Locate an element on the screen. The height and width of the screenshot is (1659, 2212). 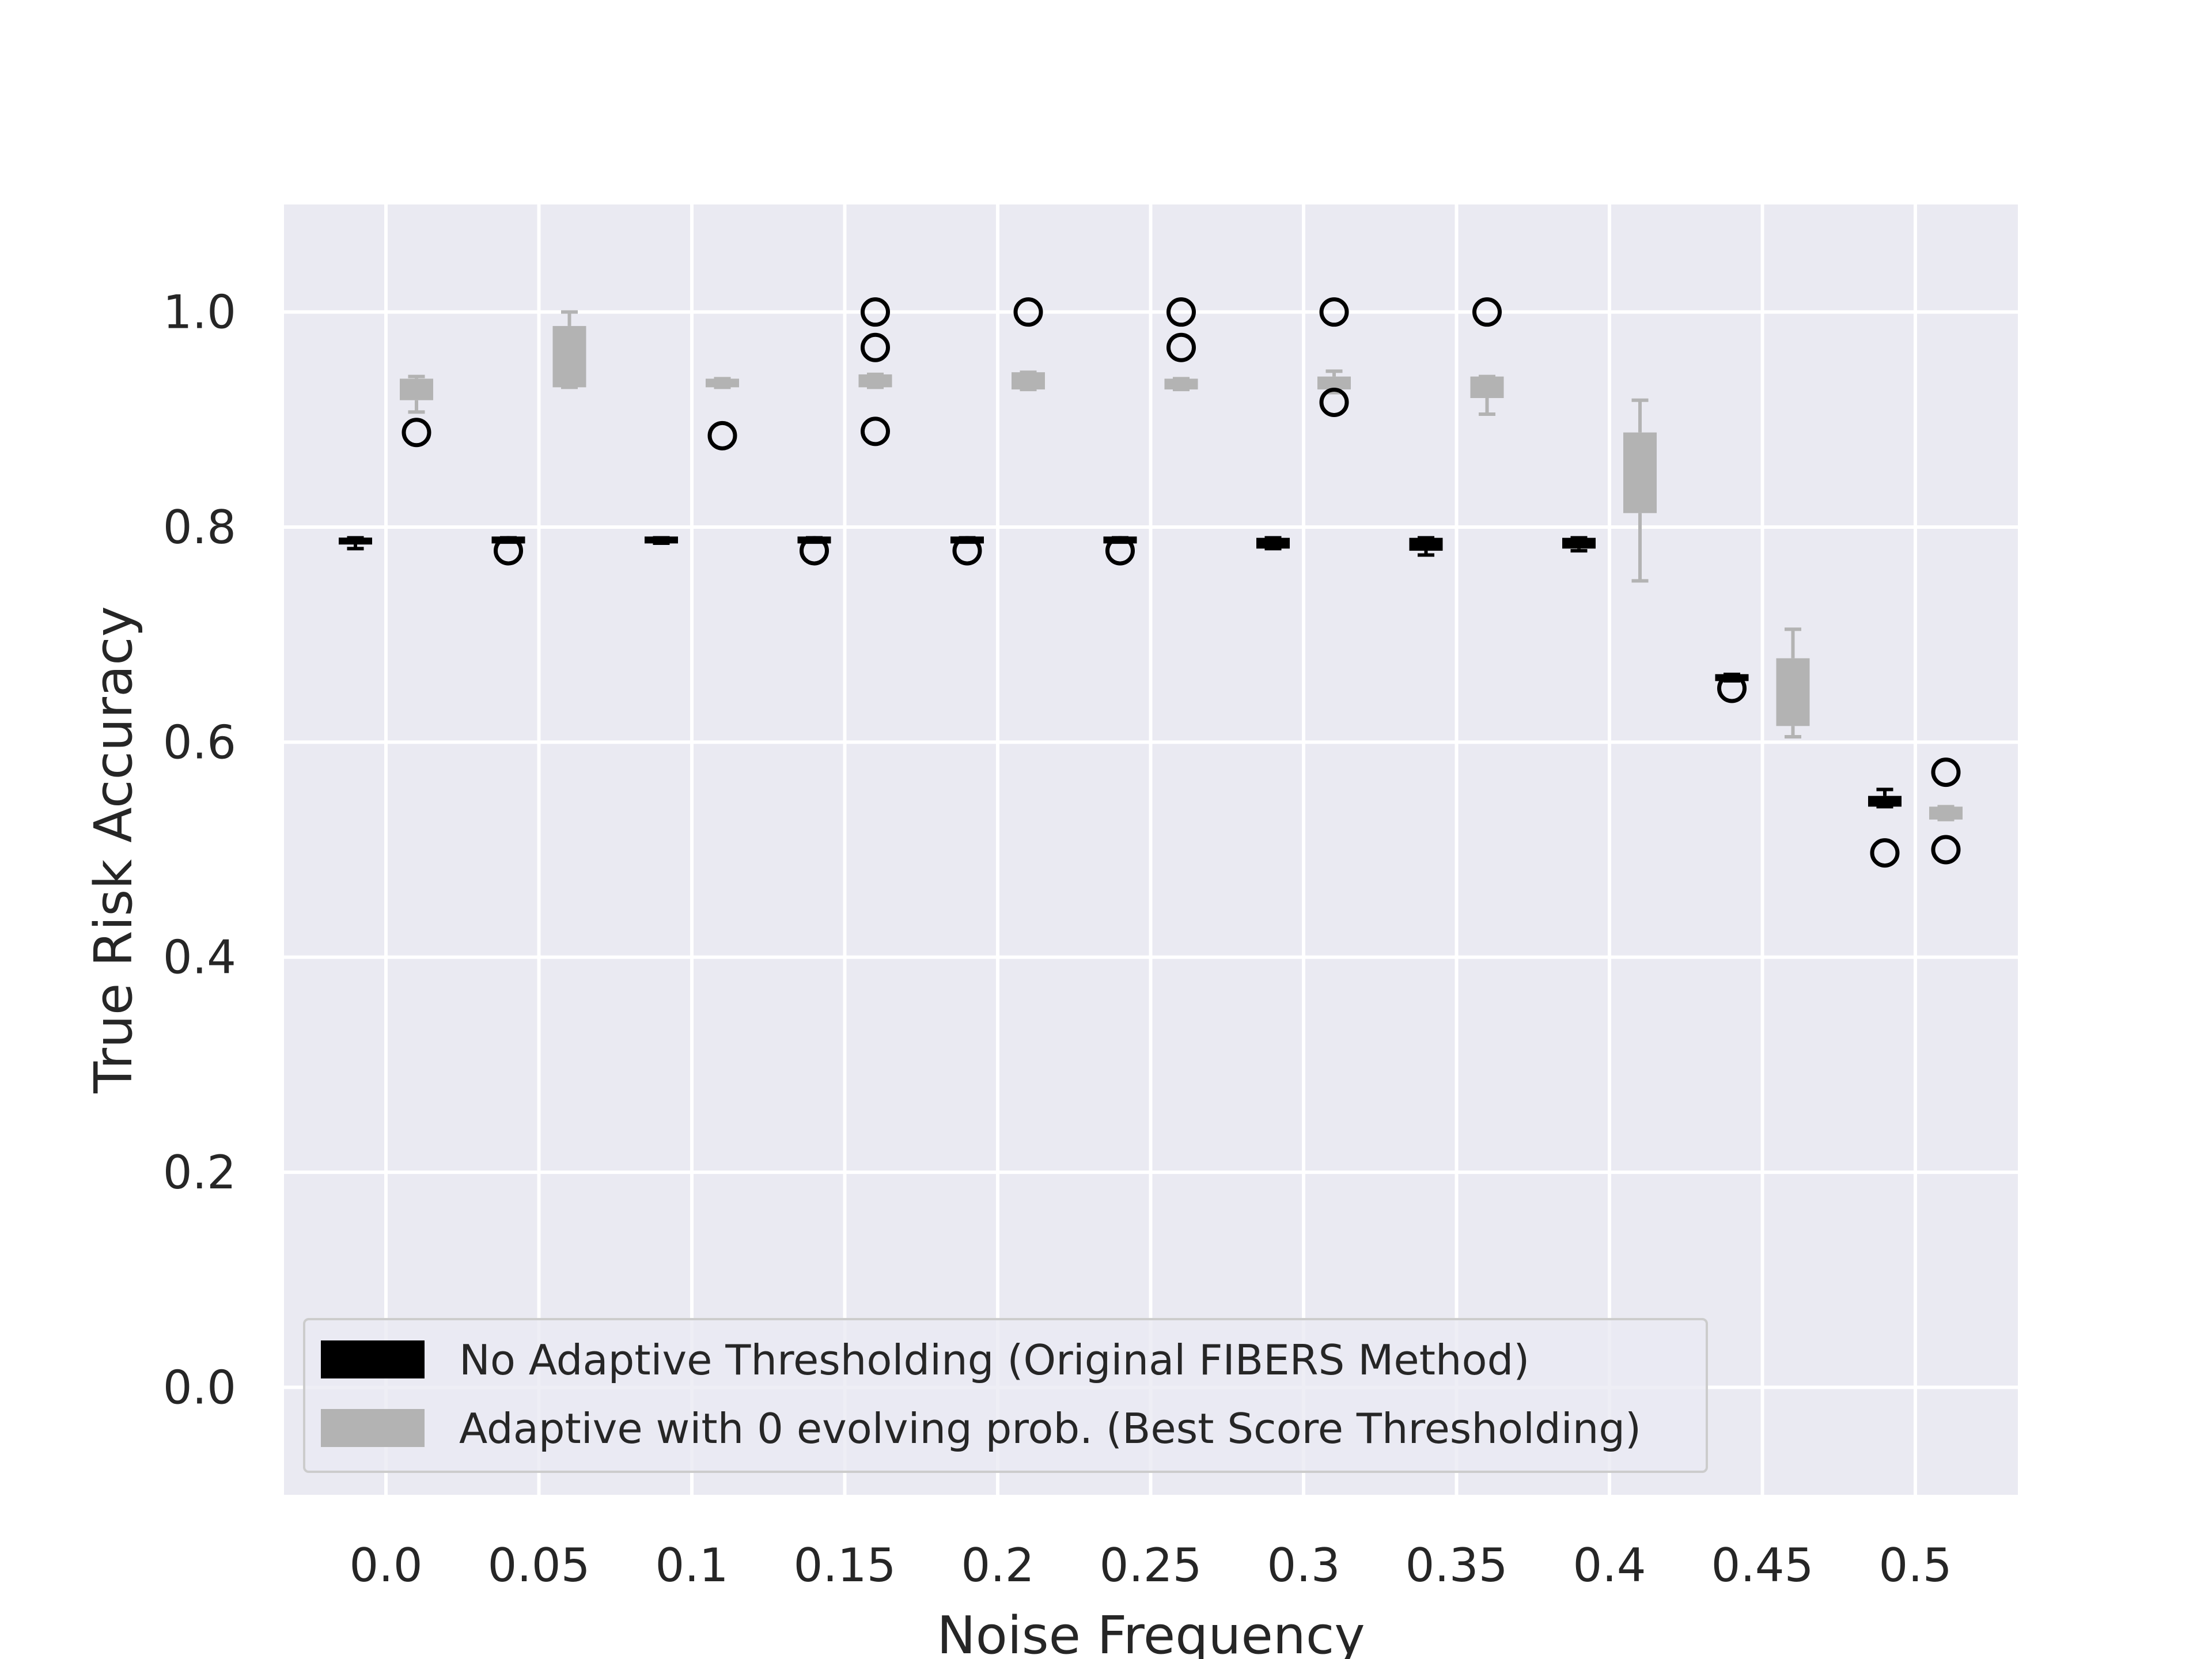
x-tick-label: 0.25 is located at coordinates (1150, 1565).